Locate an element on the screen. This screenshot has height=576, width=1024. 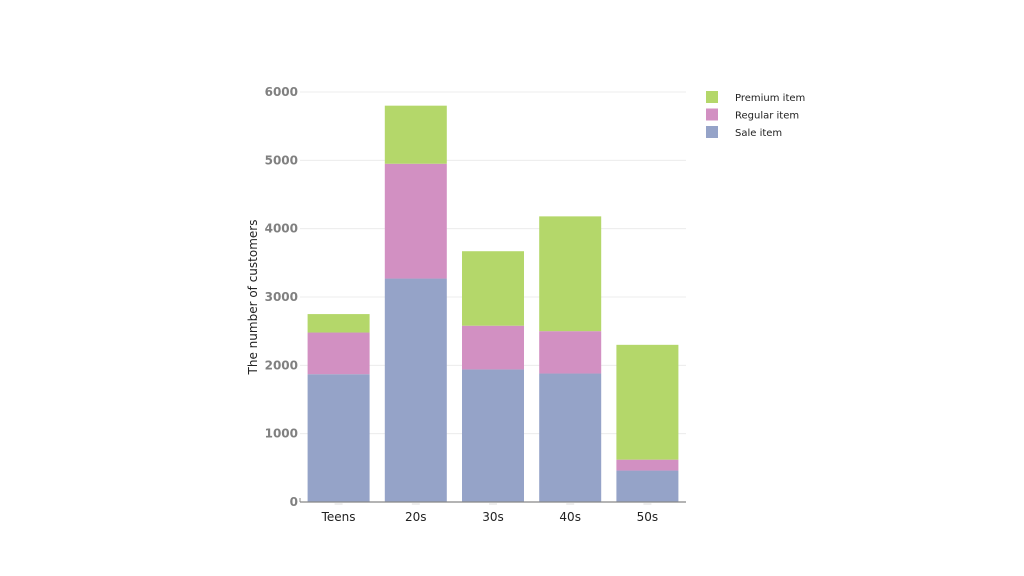
x-tick-label: 40s is located at coordinates (570, 517).